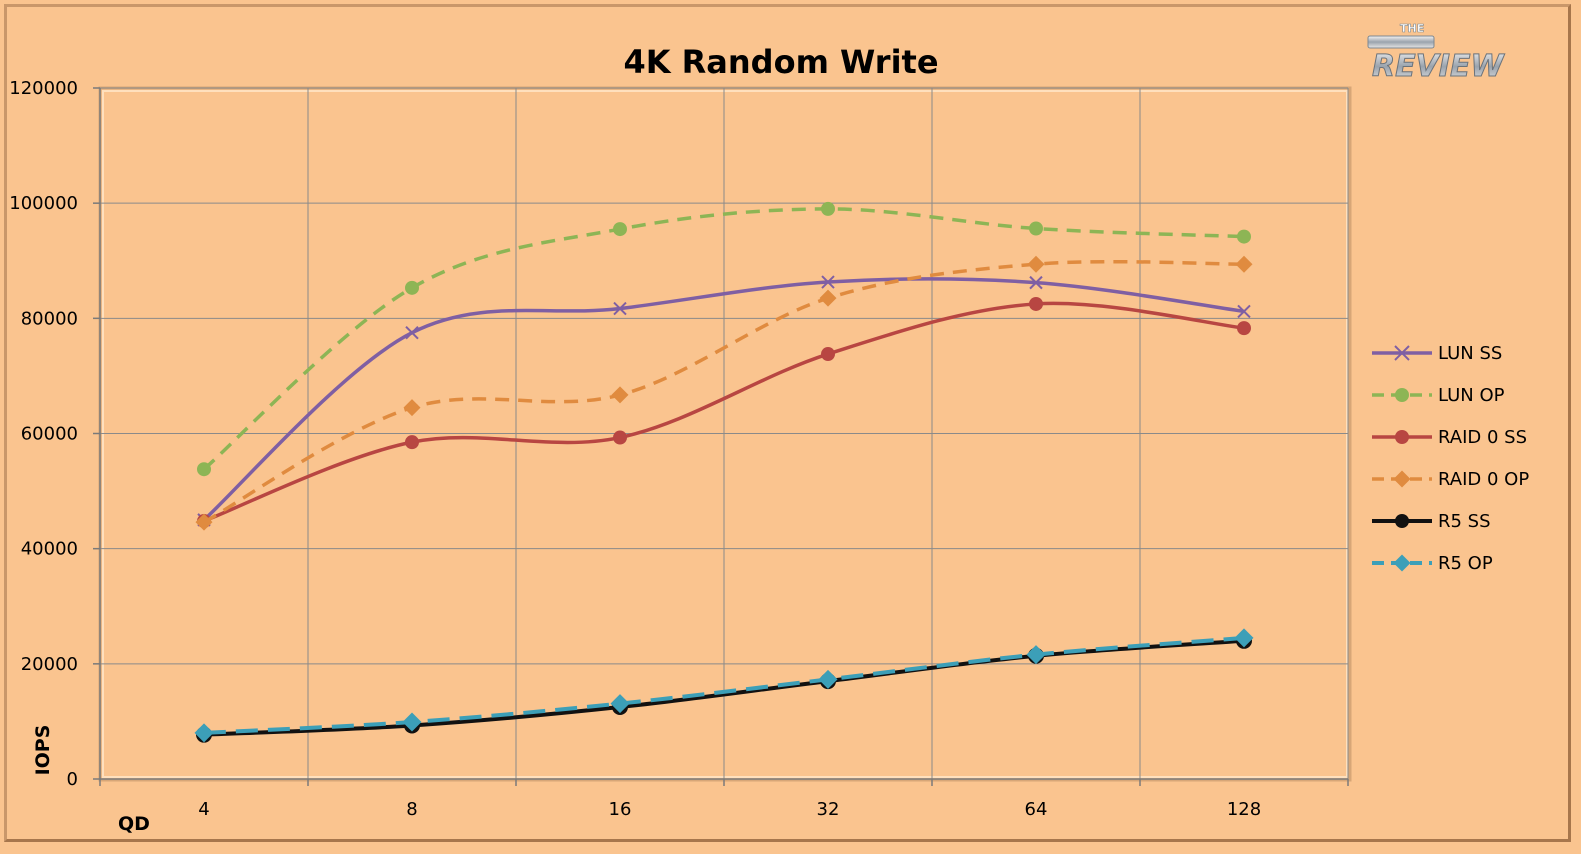 The width and height of the screenshot is (1581, 854). I want to click on logo-main-text: REVIEW, so click(1438, 66).